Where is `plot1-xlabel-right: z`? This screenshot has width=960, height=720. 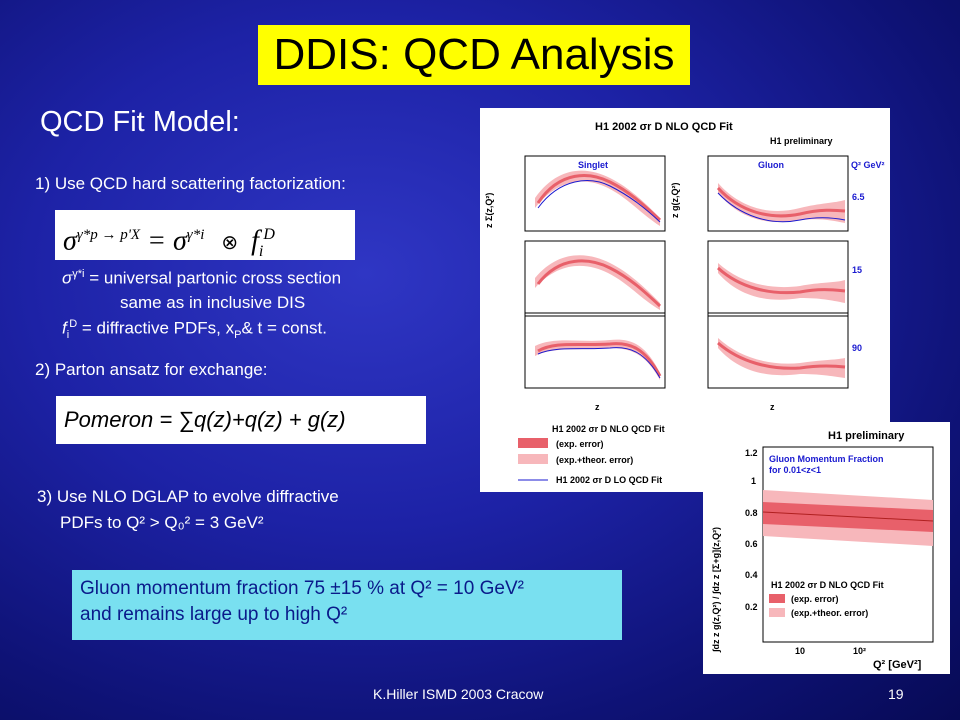 plot1-xlabel-right: z is located at coordinates (772, 407).